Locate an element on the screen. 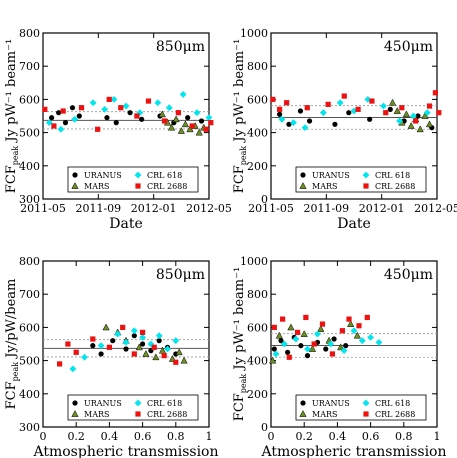 The height and width of the screenshot is (458, 457). plot-frame is located at coordinates (354, 116).